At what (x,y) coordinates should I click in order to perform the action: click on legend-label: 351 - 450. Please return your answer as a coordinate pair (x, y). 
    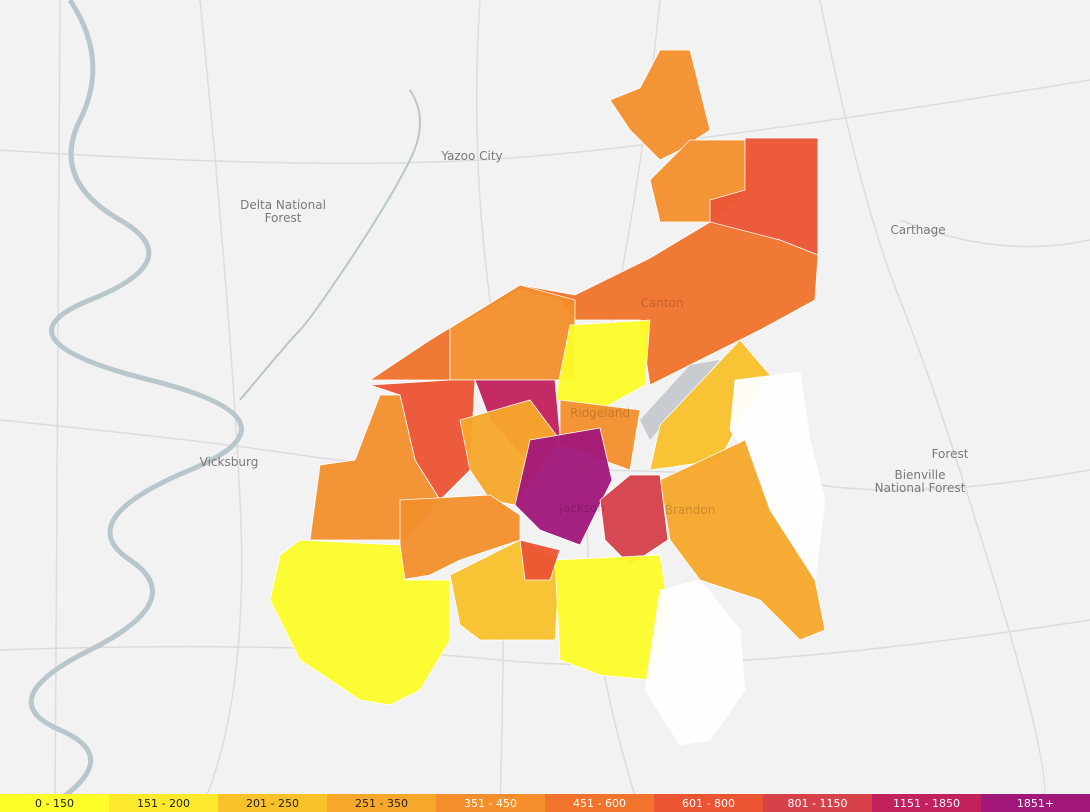
    Looking at the image, I should click on (490, 803).